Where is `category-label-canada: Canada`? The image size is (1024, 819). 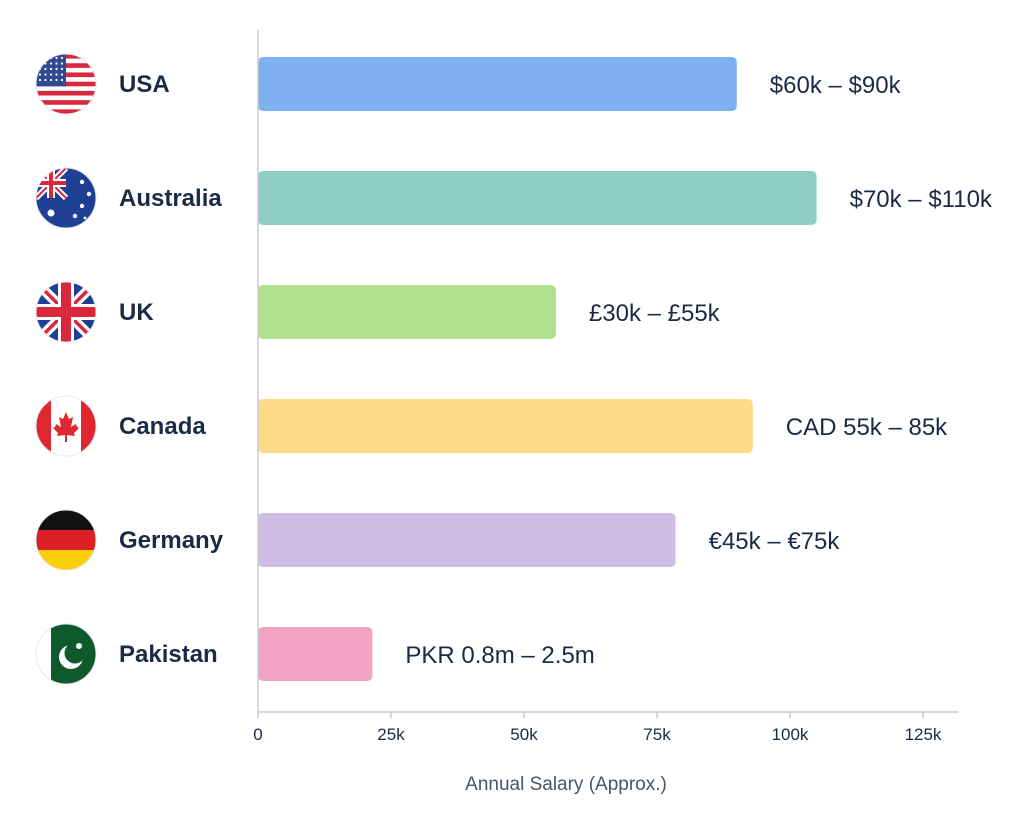
category-label-canada: Canada is located at coordinates (162, 426).